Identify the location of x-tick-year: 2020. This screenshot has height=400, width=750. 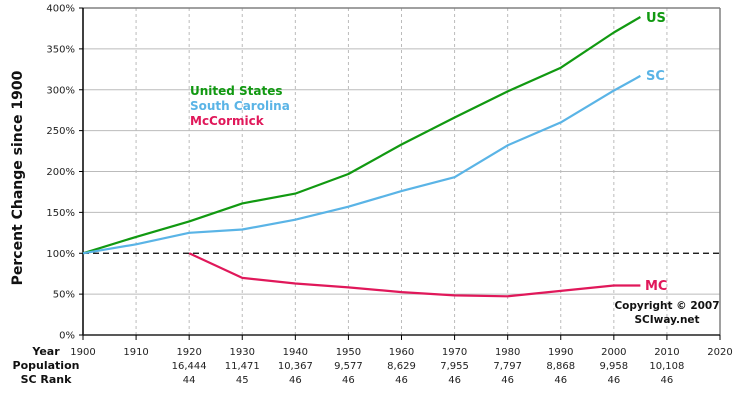
(719, 352).